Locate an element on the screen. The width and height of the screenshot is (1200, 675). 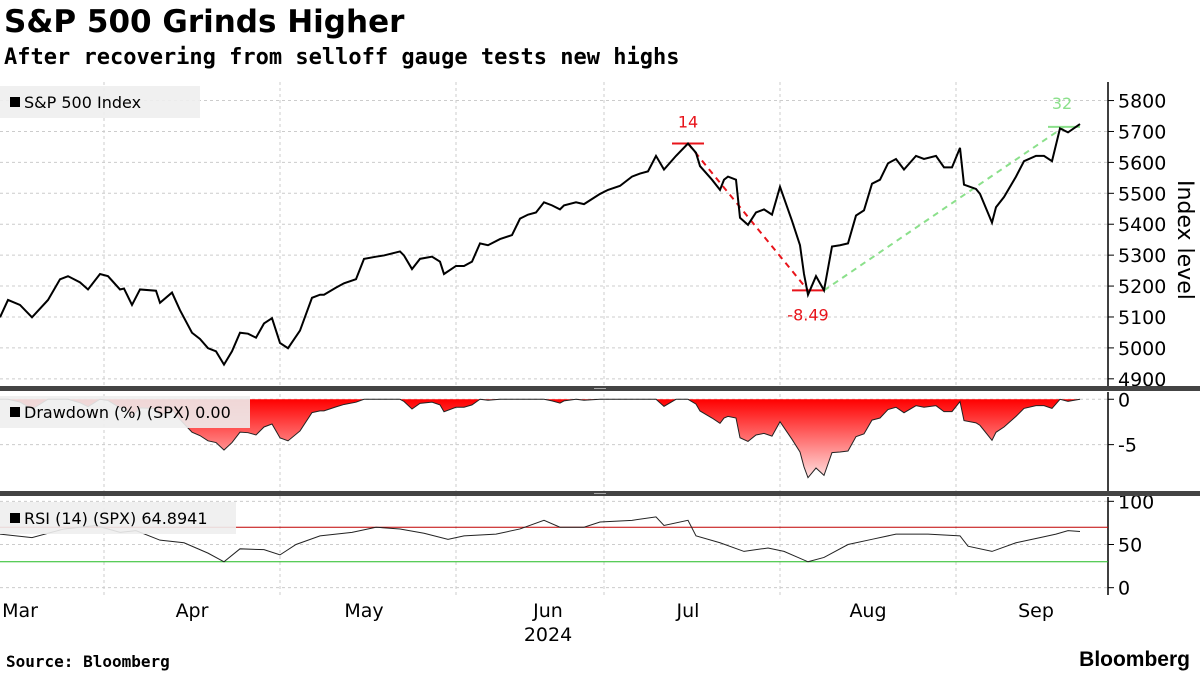
y-tick-label: 5400 is located at coordinates (1142, 225).